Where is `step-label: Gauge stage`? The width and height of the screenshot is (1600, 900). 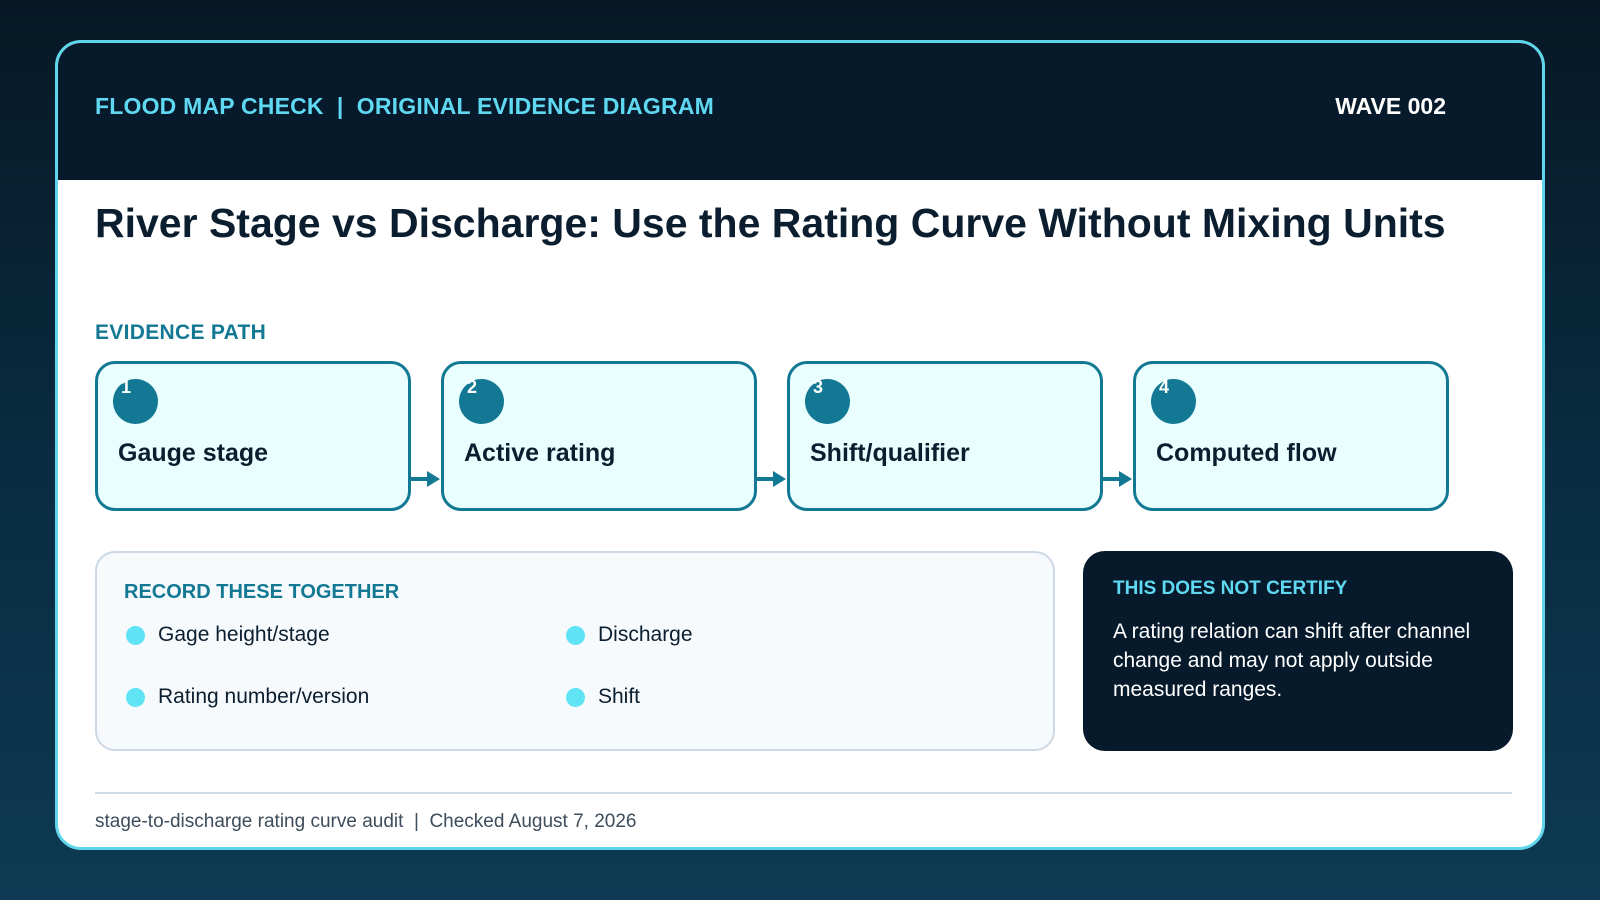
step-label: Gauge stage is located at coordinates (193, 453).